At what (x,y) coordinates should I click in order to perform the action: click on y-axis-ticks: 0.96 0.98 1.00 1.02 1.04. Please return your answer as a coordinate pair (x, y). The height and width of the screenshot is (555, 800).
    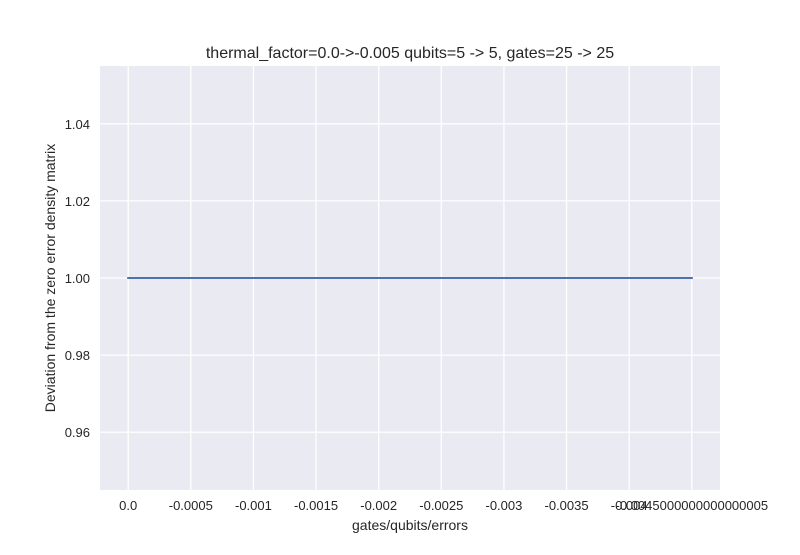
    Looking at the image, I should click on (77, 278).